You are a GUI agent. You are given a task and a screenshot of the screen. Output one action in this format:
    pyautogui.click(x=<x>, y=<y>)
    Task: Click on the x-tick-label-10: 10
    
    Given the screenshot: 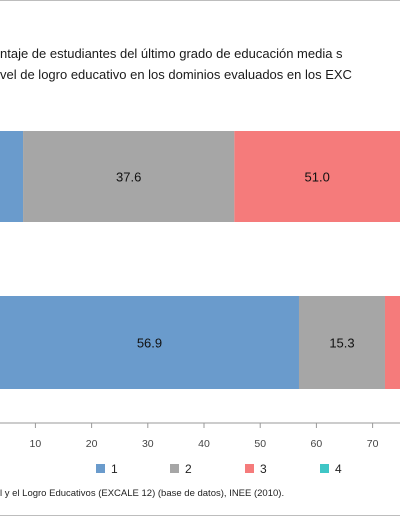 What is the action you would take?
    pyautogui.click(x=36, y=444)
    